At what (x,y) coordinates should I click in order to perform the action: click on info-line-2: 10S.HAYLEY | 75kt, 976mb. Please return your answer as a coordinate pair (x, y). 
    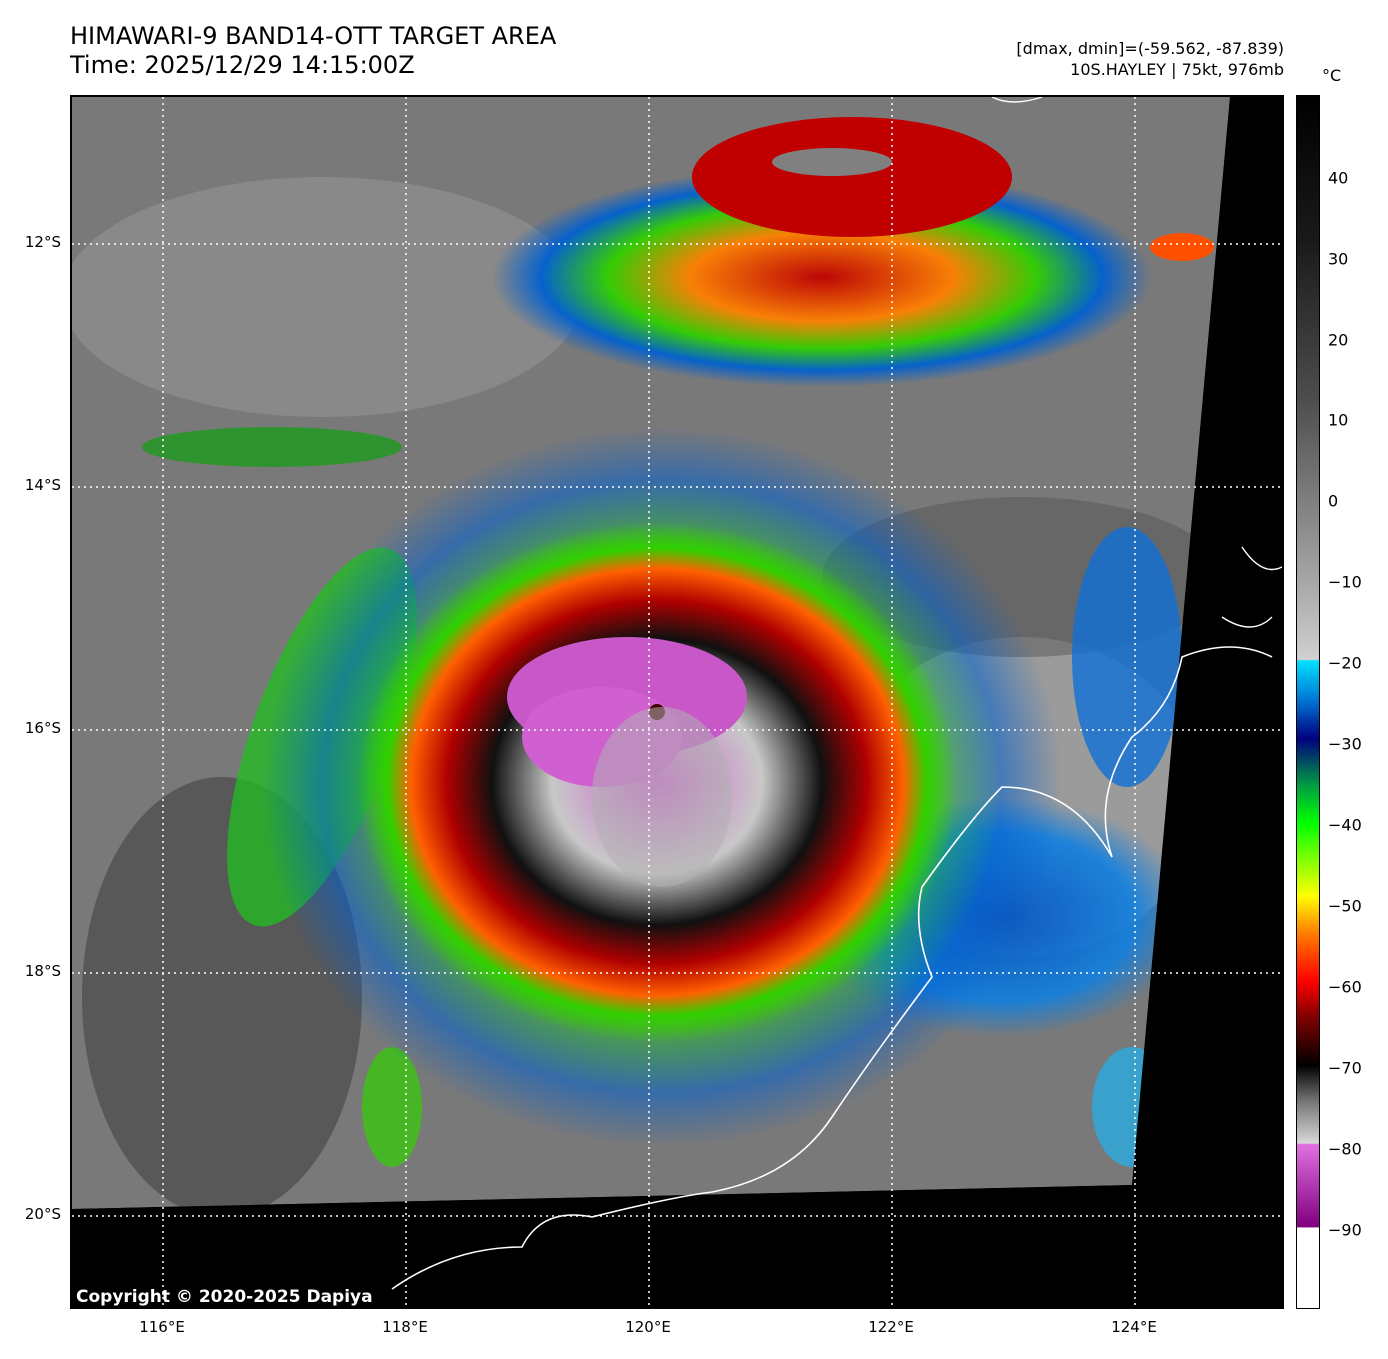
    Looking at the image, I should click on (1177, 69).